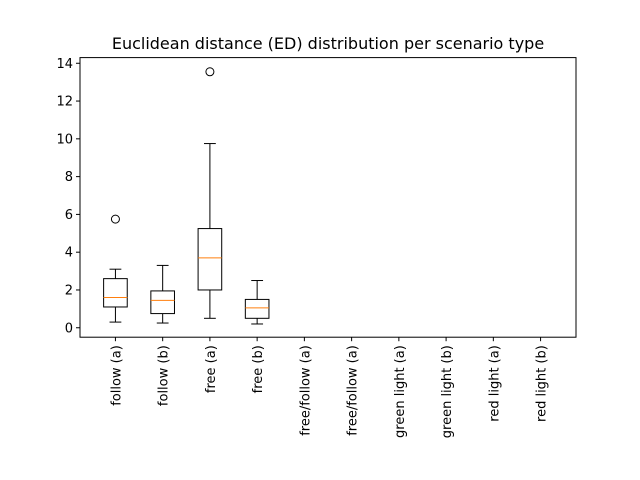 The height and width of the screenshot is (480, 640). I want to click on y-tick-label: 12, so click(64, 102).